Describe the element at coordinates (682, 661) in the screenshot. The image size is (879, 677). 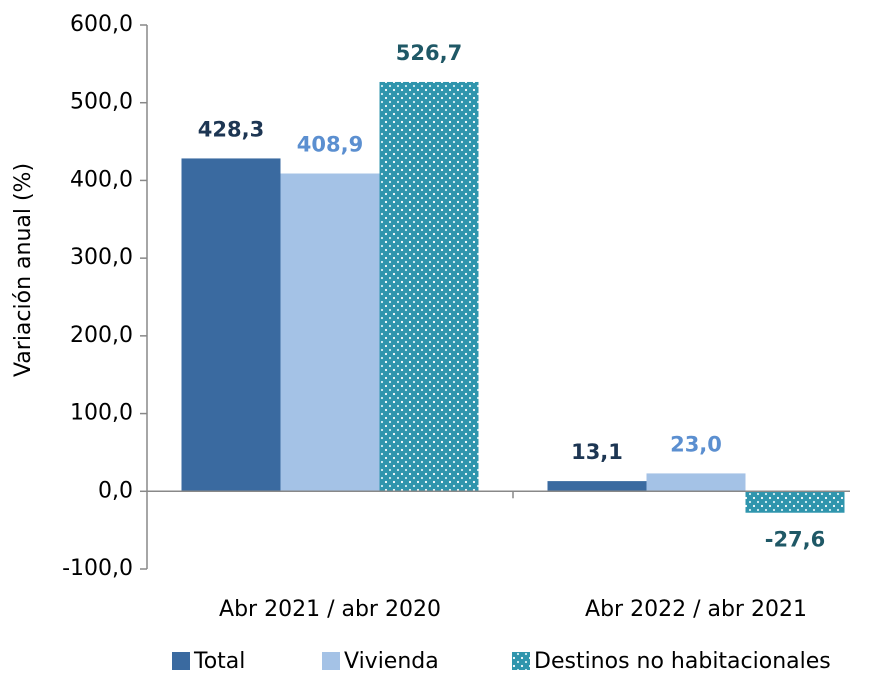
I see `legend-label: Destinos no habitacionales` at that location.